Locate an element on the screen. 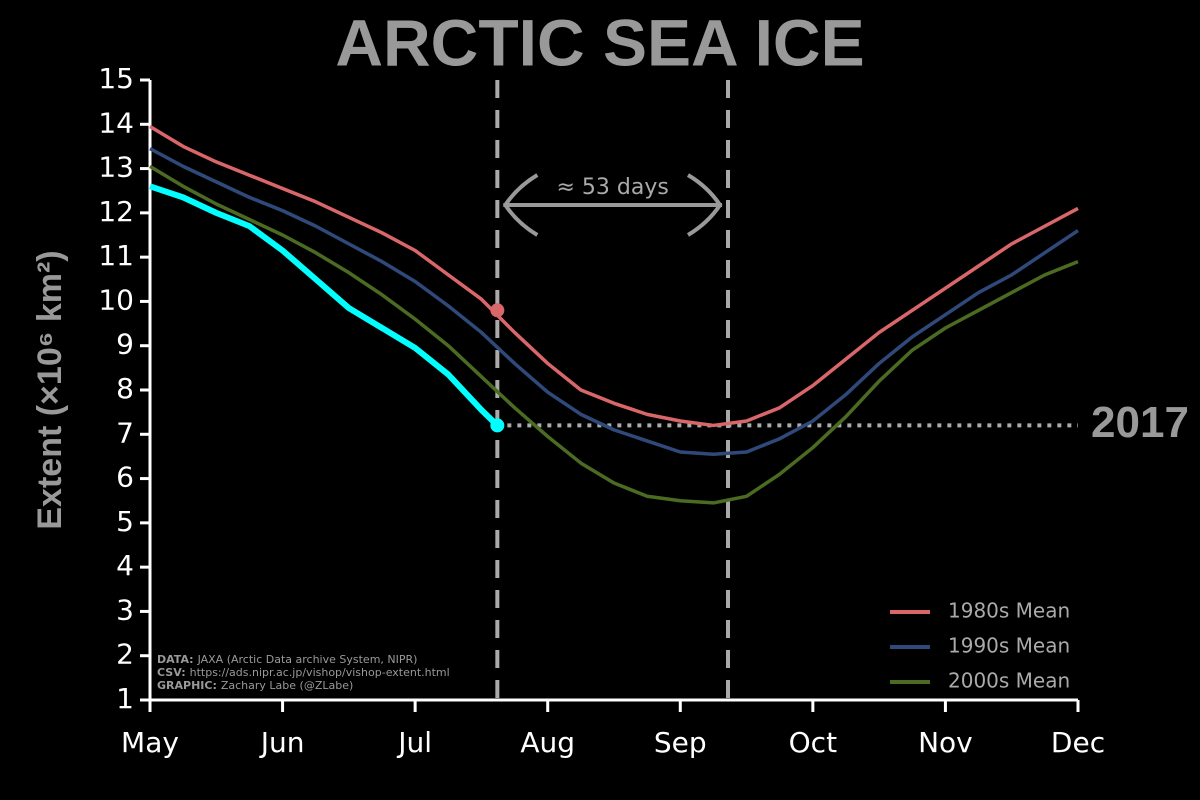 The height and width of the screenshot is (800, 1200). x-tick-label: Sep is located at coordinates (680, 742).